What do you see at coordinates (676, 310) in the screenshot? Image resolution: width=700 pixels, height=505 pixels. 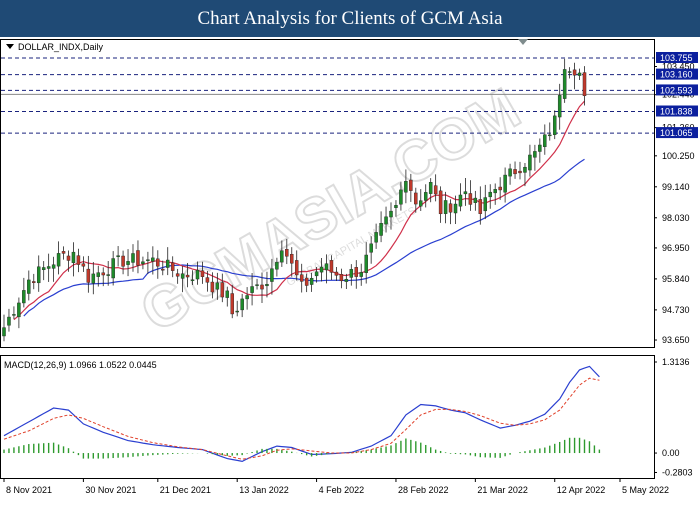 I see `price-axis-label: 94.730` at bounding box center [676, 310].